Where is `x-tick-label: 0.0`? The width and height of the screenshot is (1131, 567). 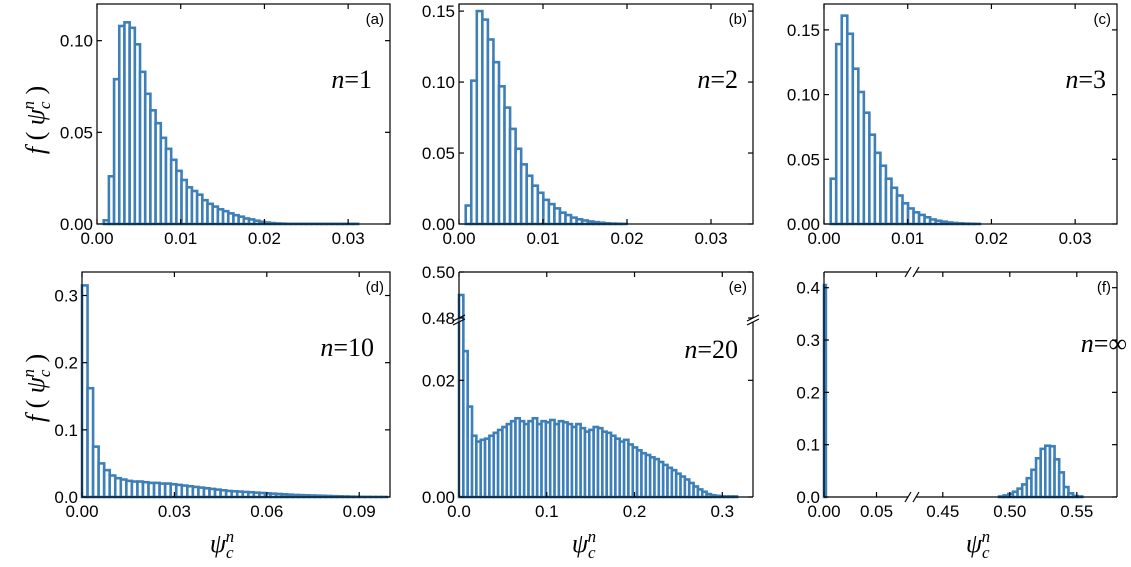 x-tick-label: 0.0 is located at coordinates (459, 511).